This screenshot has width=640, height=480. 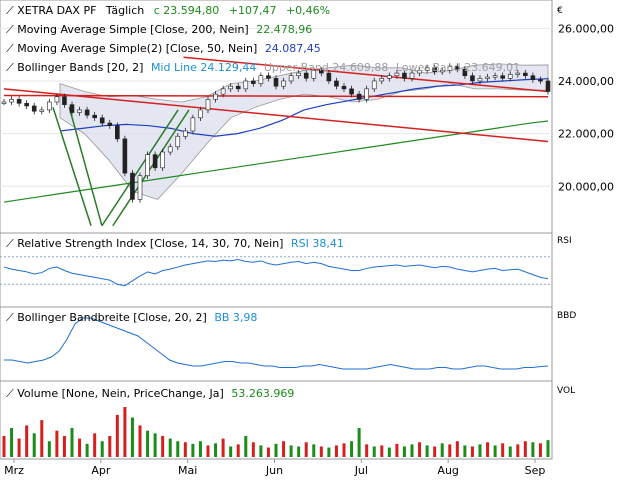 I want to click on bb-upper-label: Upper Band 24.609,88, so click(x=326, y=67).